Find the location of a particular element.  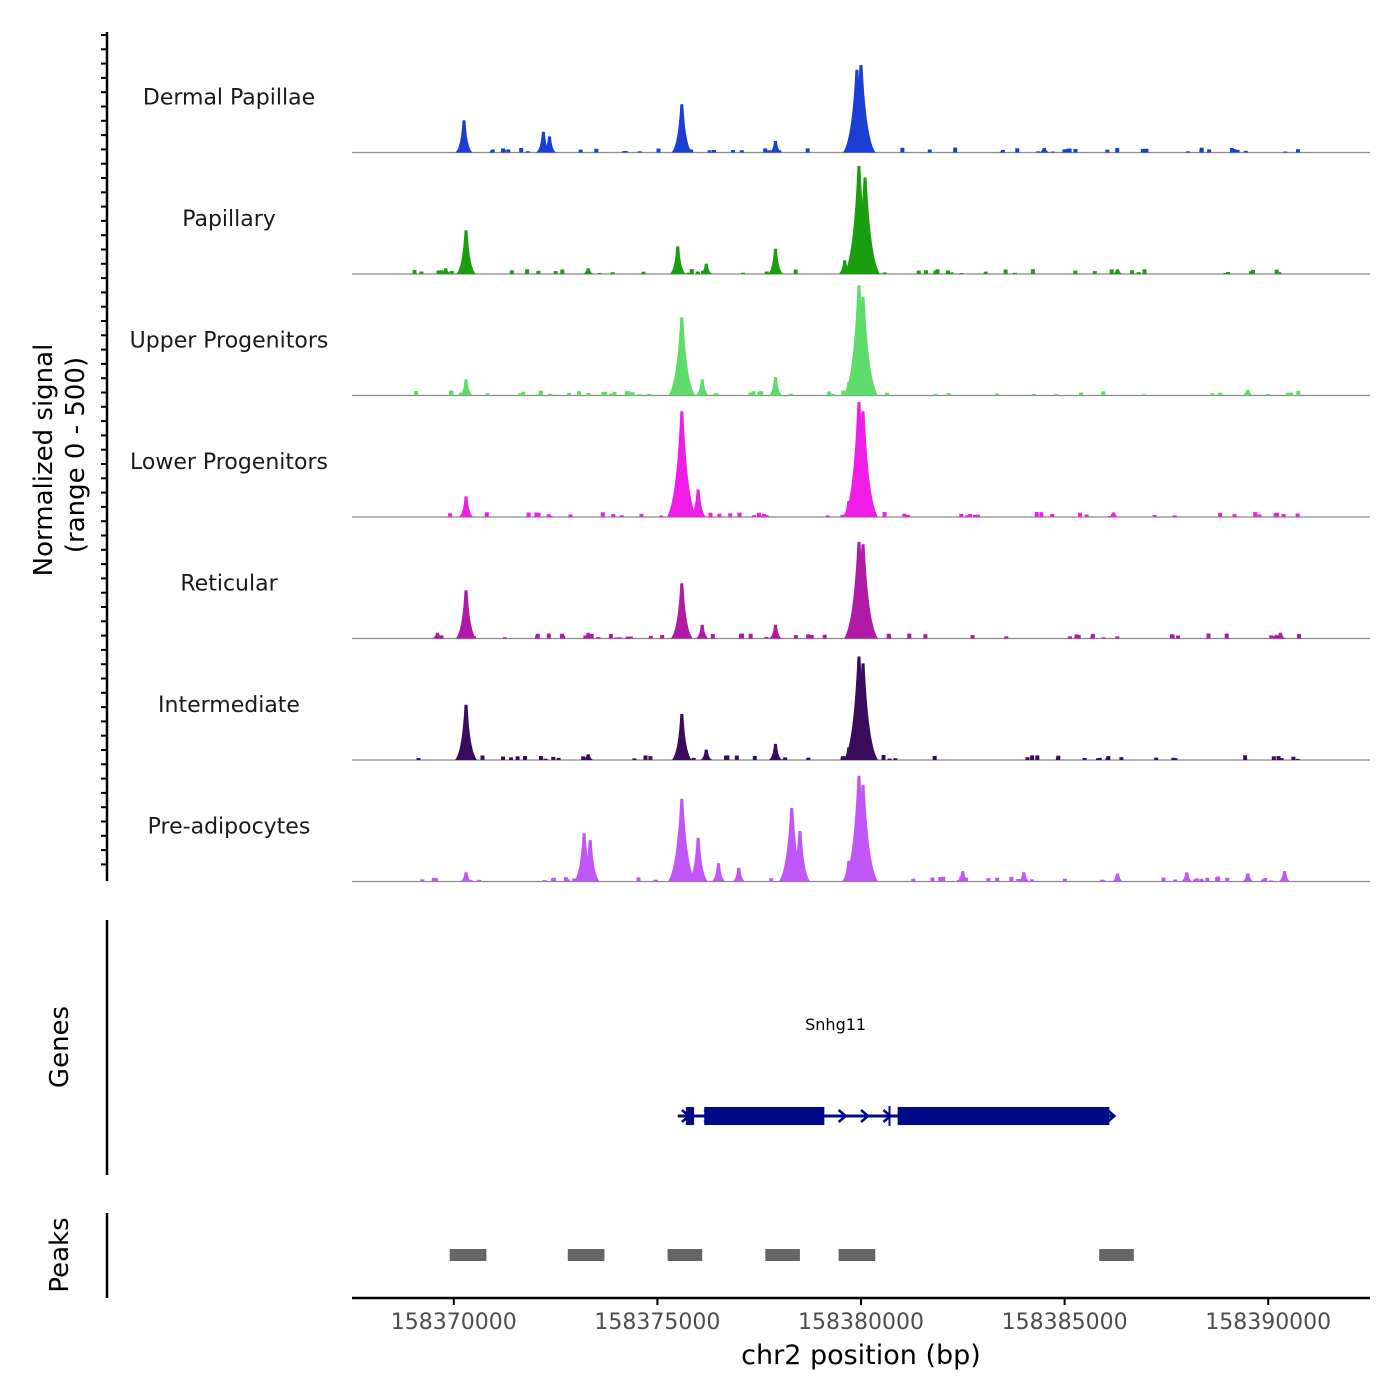

peak-region is located at coordinates (468, 1255).